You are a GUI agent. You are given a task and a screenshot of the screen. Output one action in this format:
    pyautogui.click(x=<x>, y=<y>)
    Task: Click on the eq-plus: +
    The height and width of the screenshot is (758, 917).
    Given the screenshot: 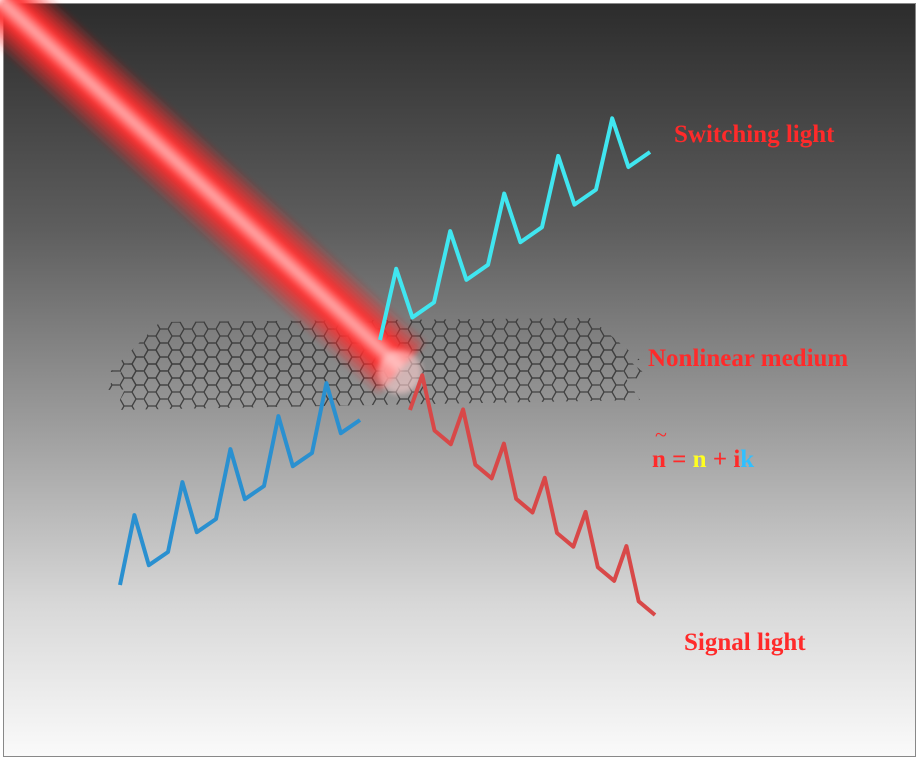 What is the action you would take?
    pyautogui.click(x=720, y=459)
    